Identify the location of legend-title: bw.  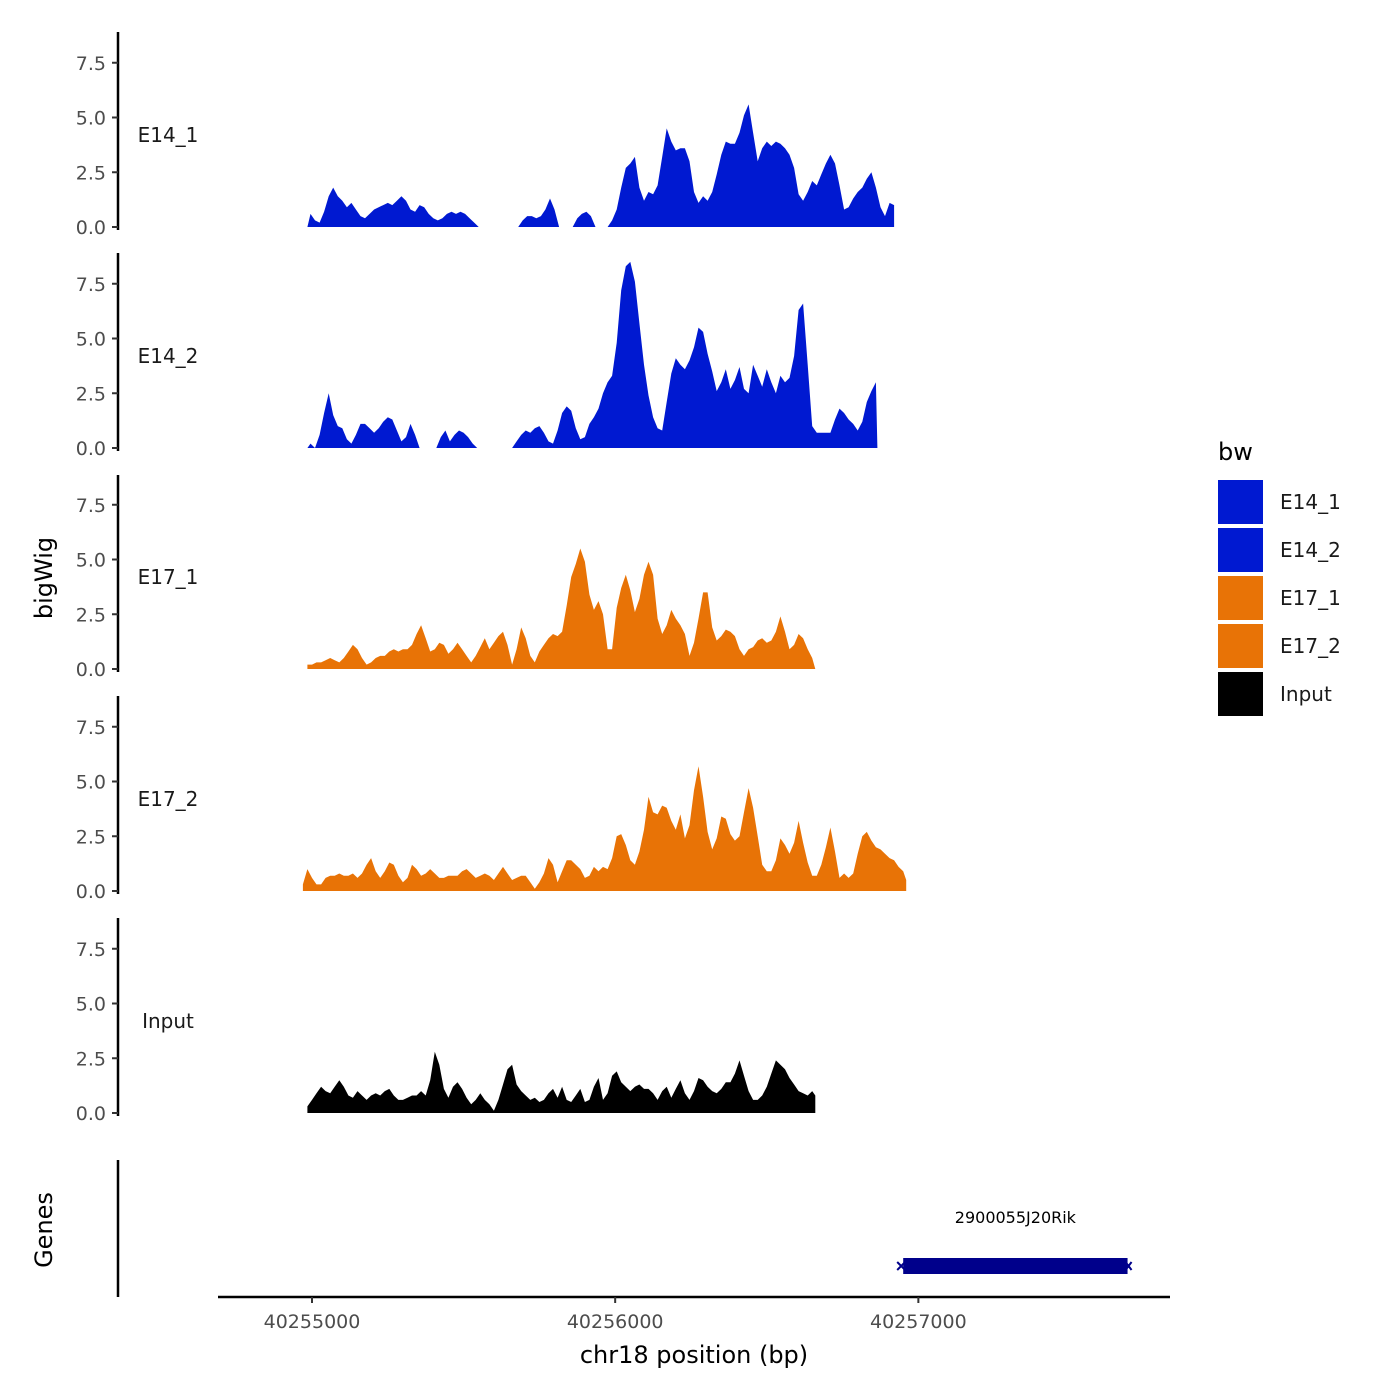
(1235, 452).